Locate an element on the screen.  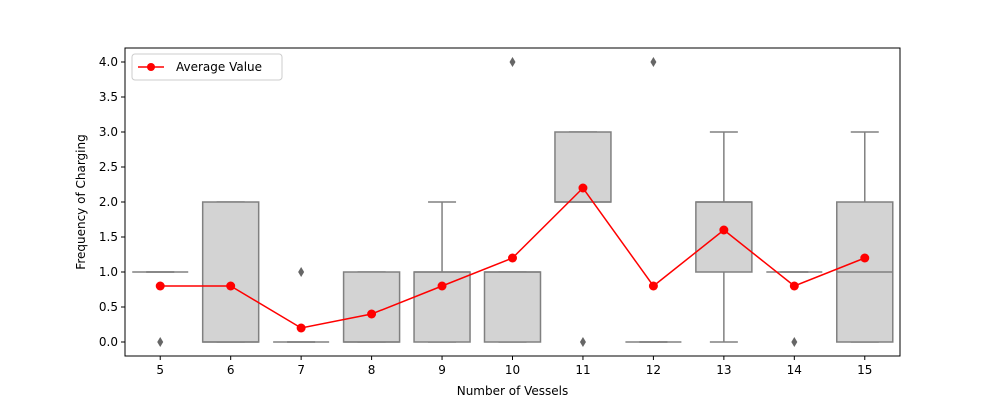
legend: Average Value is located at coordinates (207, 67).